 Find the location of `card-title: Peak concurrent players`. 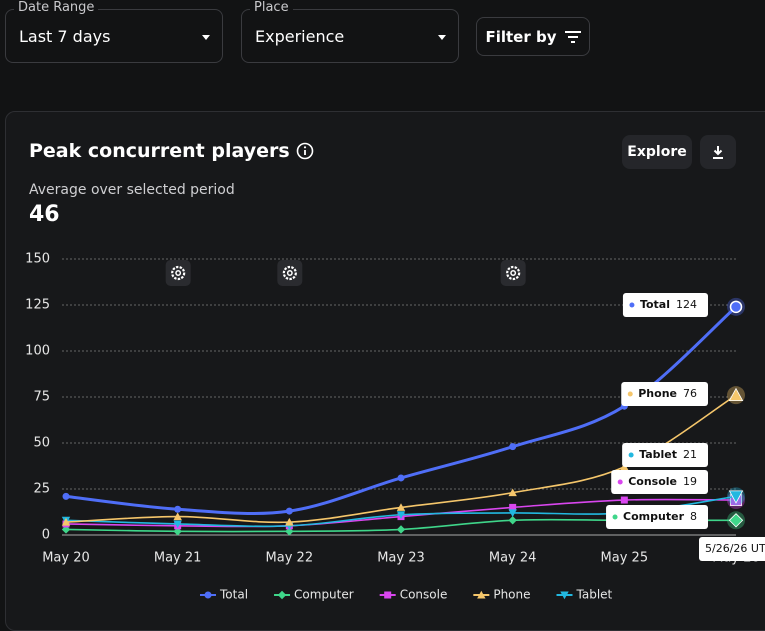

card-title: Peak concurrent players is located at coordinates (159, 151).